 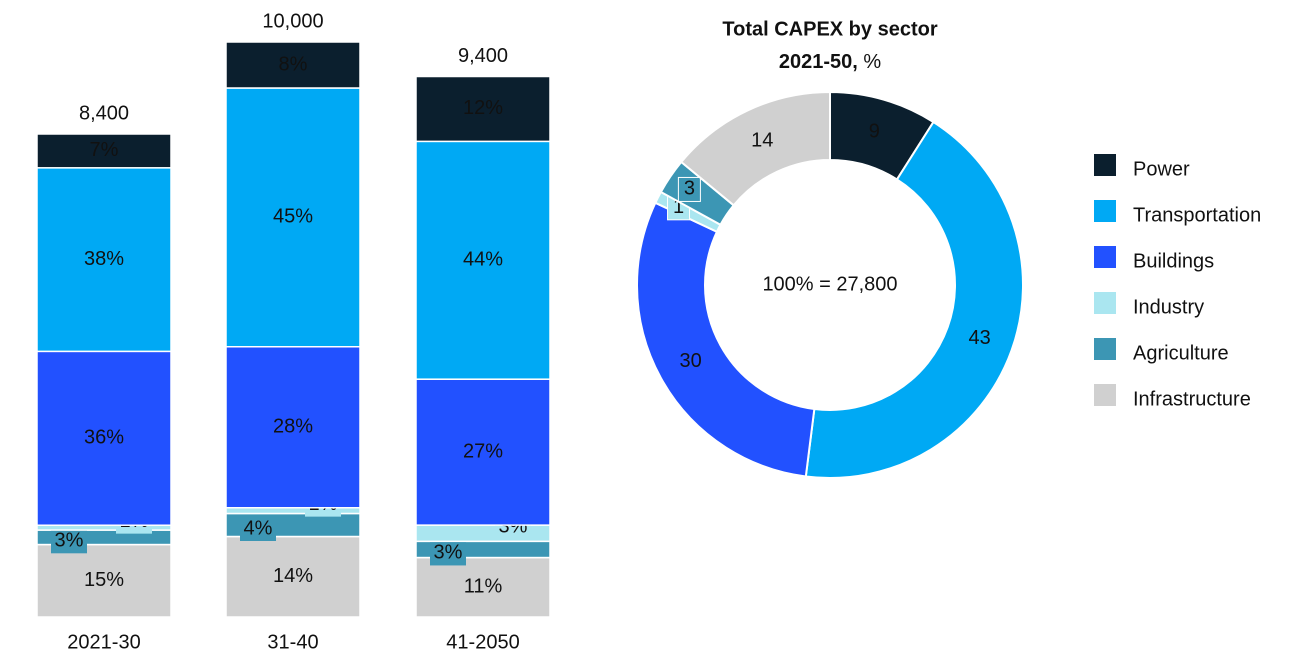 I want to click on segment-label: 44%, so click(x=483, y=260).